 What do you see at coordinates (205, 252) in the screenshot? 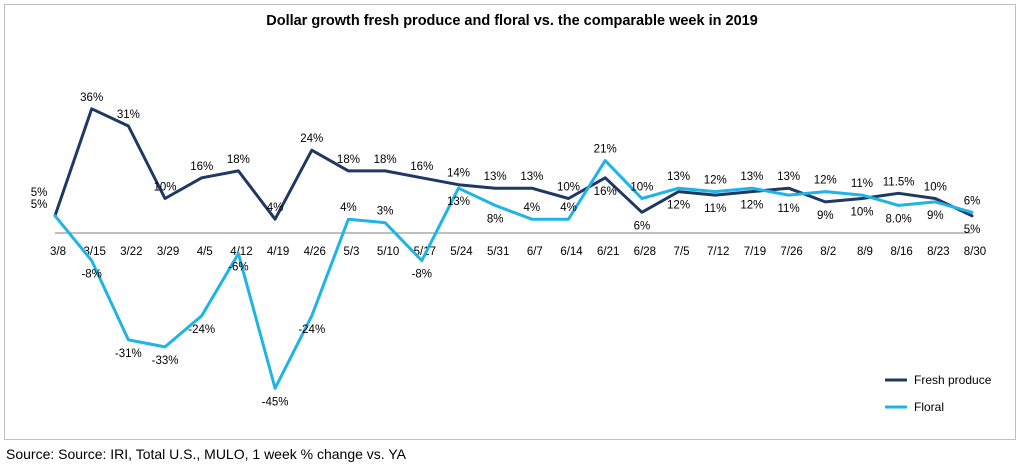
I see `x-tick-label: 4/5` at bounding box center [205, 252].